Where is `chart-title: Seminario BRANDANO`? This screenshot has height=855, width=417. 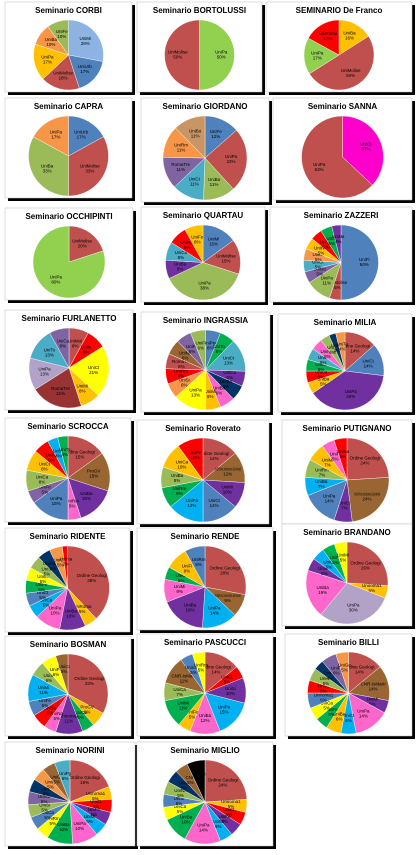
chart-title: Seminario BRANDANO is located at coordinates (347, 532).